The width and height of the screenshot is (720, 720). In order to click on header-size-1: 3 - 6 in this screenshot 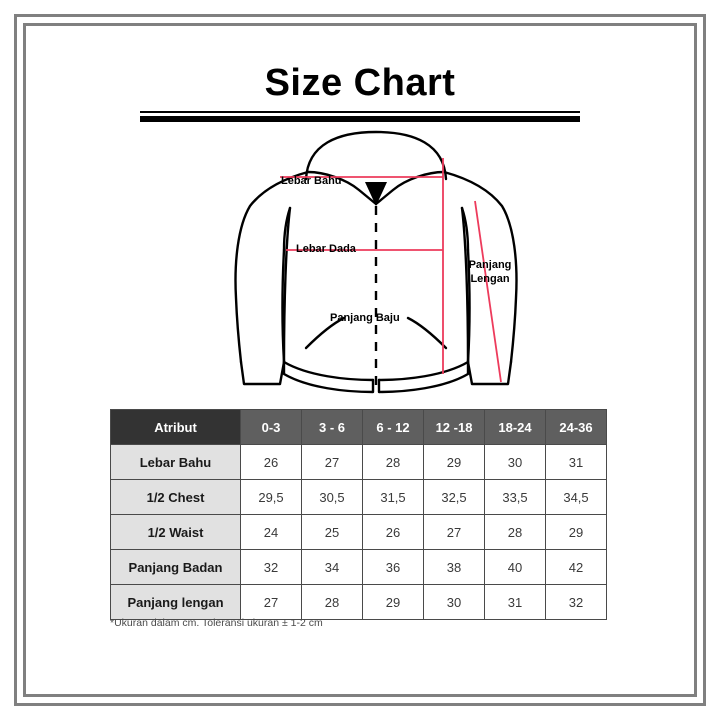, I will do `click(332, 427)`.